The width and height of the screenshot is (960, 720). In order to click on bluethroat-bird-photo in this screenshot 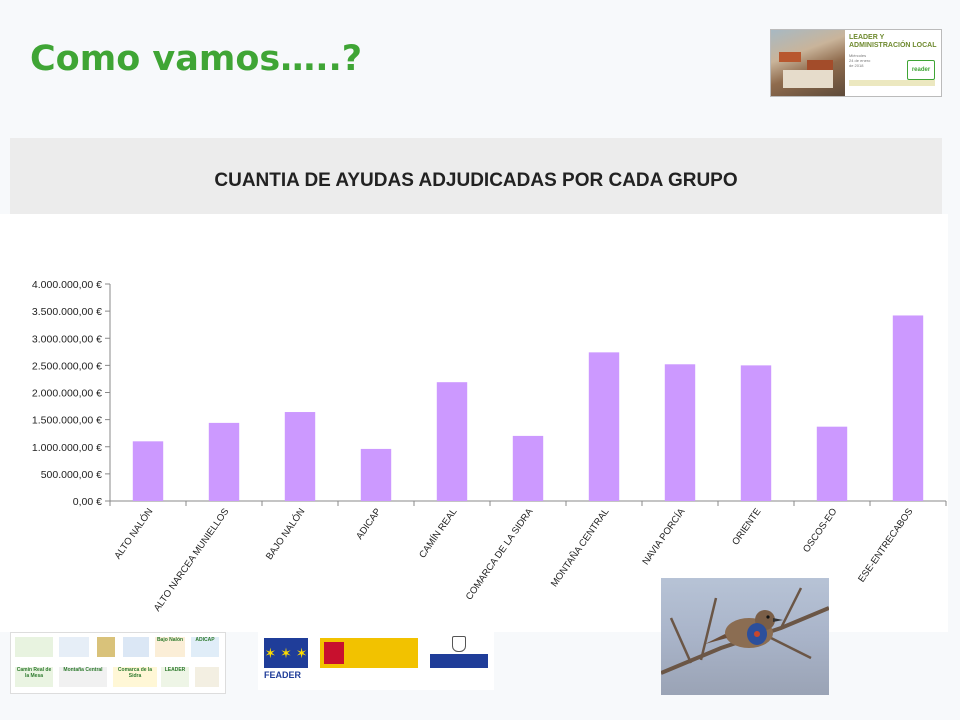, I will do `click(745, 636)`.